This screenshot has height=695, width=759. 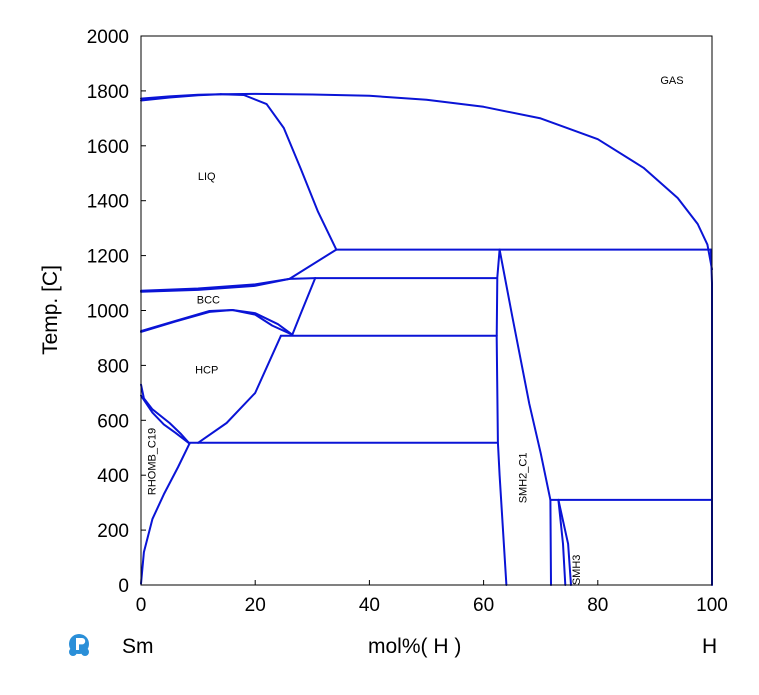 I want to click on x-tick-label: 60, so click(x=483, y=605).